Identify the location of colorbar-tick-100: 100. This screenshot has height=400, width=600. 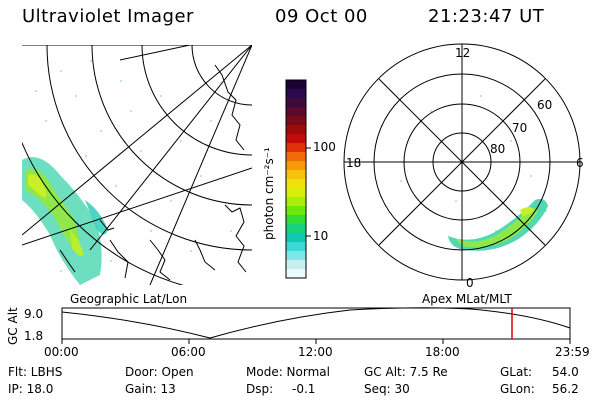
(324, 147).